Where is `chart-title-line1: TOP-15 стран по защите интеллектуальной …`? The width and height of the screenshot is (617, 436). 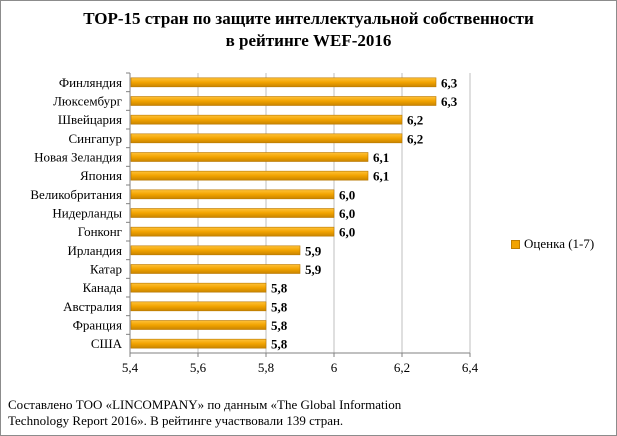 chart-title-line1: TOP-15 стран по защите интеллектуальной … is located at coordinates (308, 18).